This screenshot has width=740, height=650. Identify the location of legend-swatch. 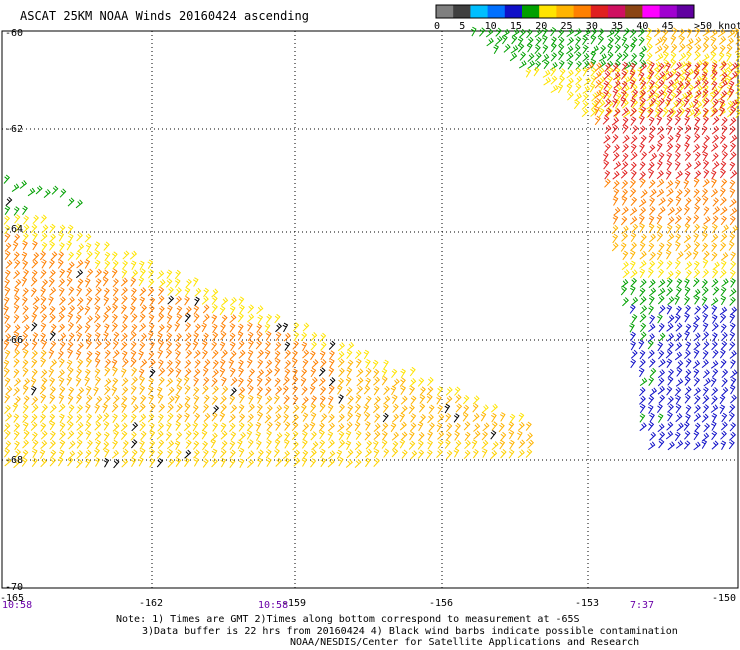
(462, 11).